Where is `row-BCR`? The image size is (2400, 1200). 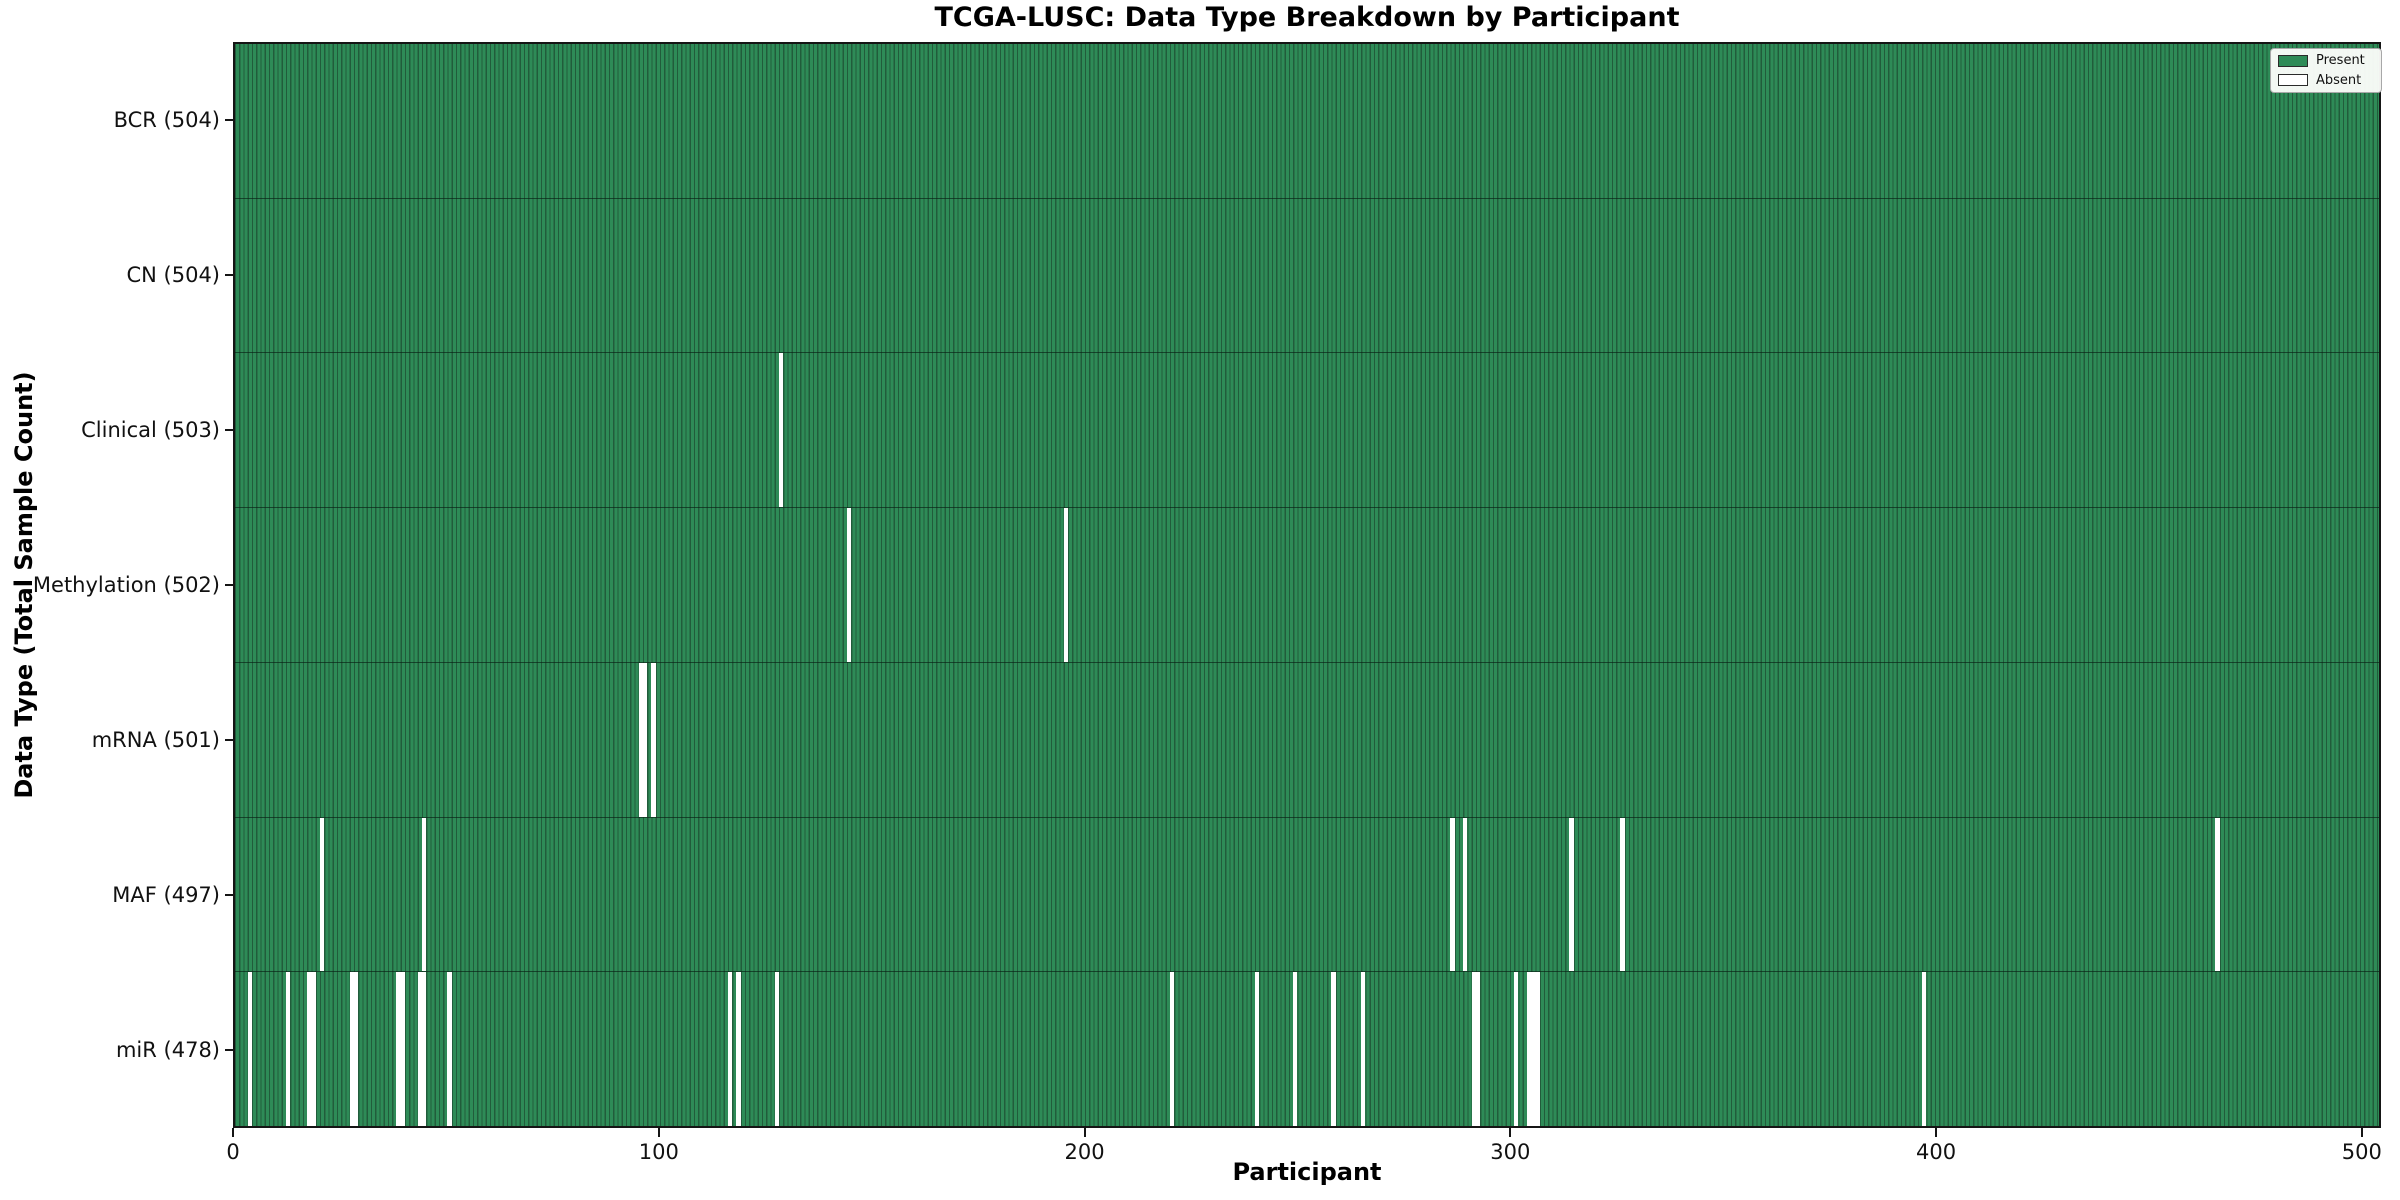 row-BCR is located at coordinates (1307, 121).